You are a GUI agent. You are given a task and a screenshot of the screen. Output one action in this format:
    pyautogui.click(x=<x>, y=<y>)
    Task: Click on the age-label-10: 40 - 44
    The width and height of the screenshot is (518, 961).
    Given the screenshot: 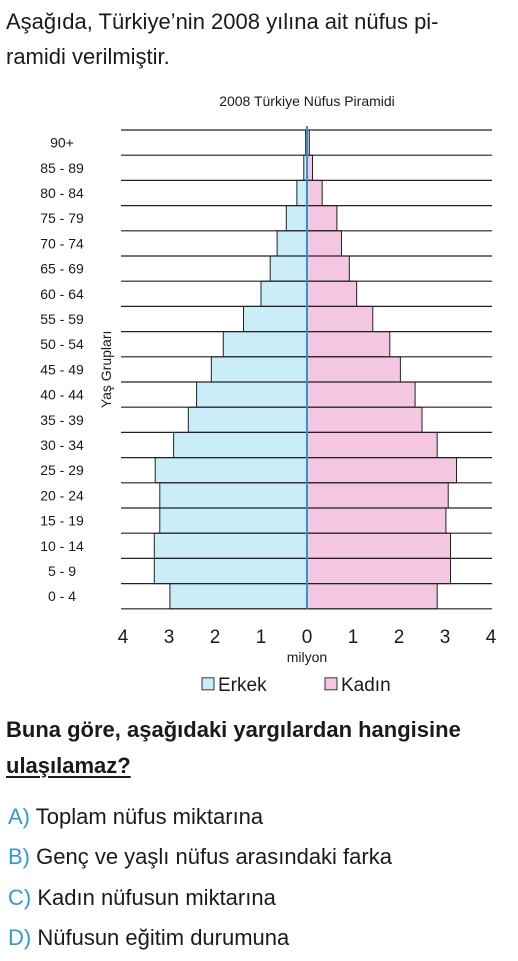 What is the action you would take?
    pyautogui.click(x=62, y=395)
    